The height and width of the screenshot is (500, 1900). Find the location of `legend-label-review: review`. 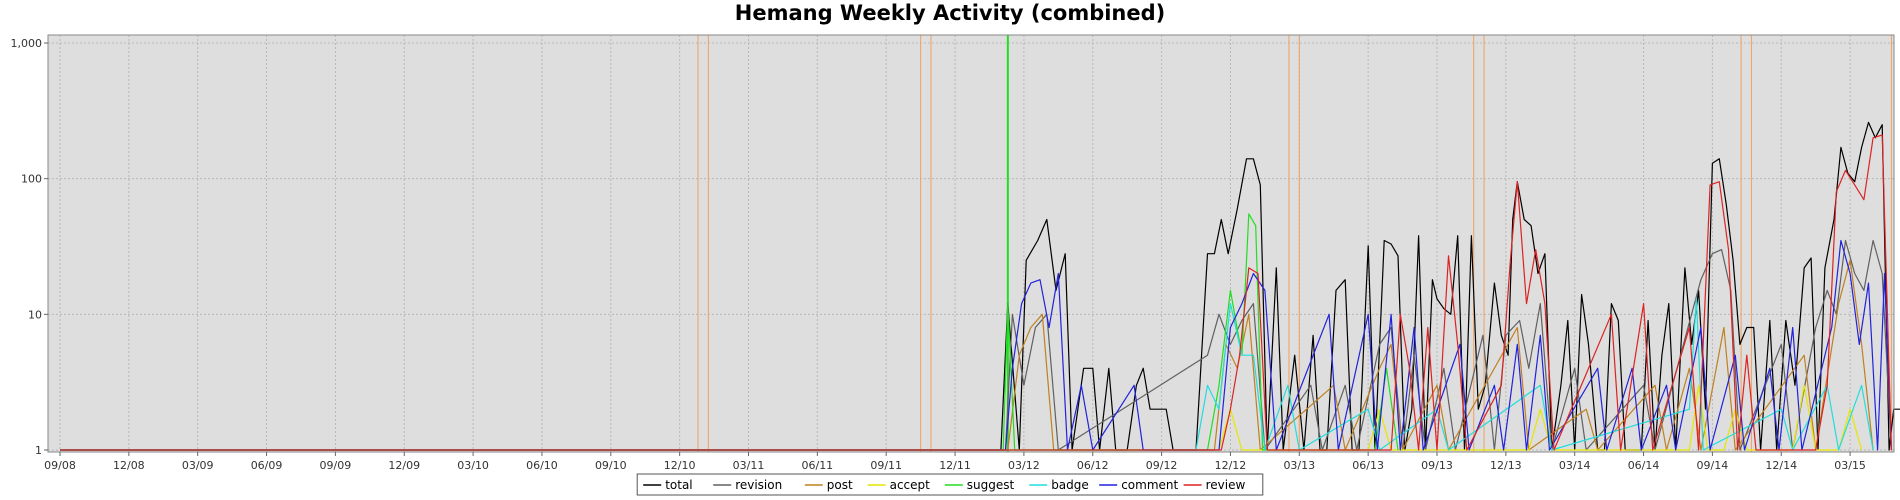

legend-label-review: review is located at coordinates (1226, 485).